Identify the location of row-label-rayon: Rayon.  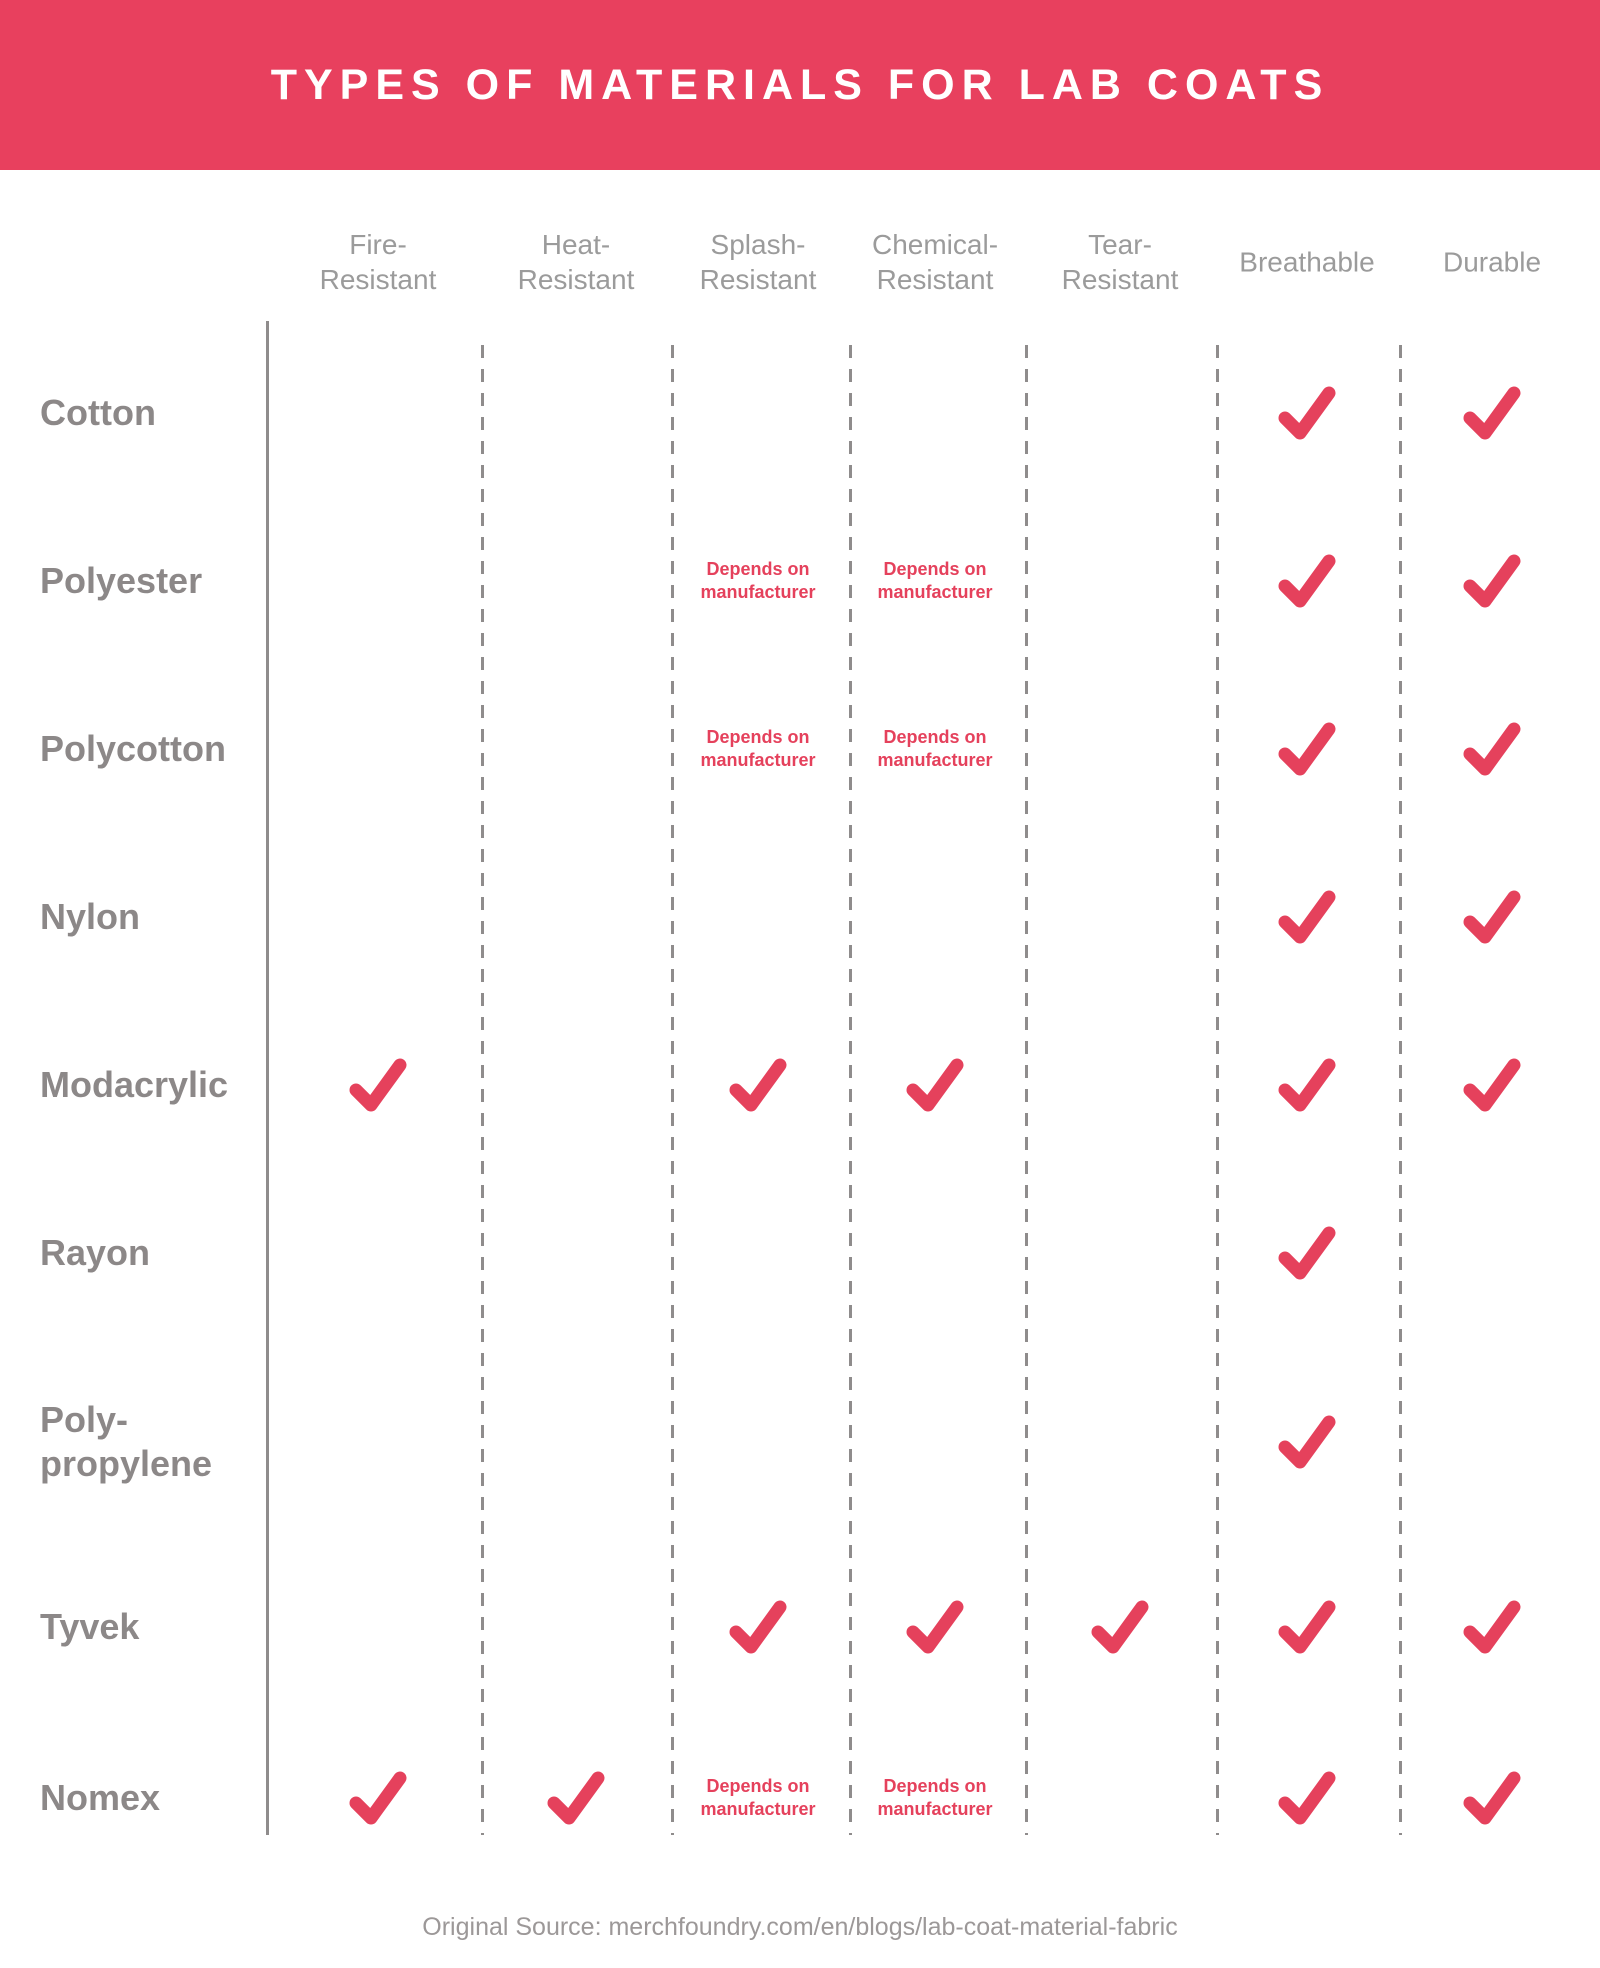
(95, 1252).